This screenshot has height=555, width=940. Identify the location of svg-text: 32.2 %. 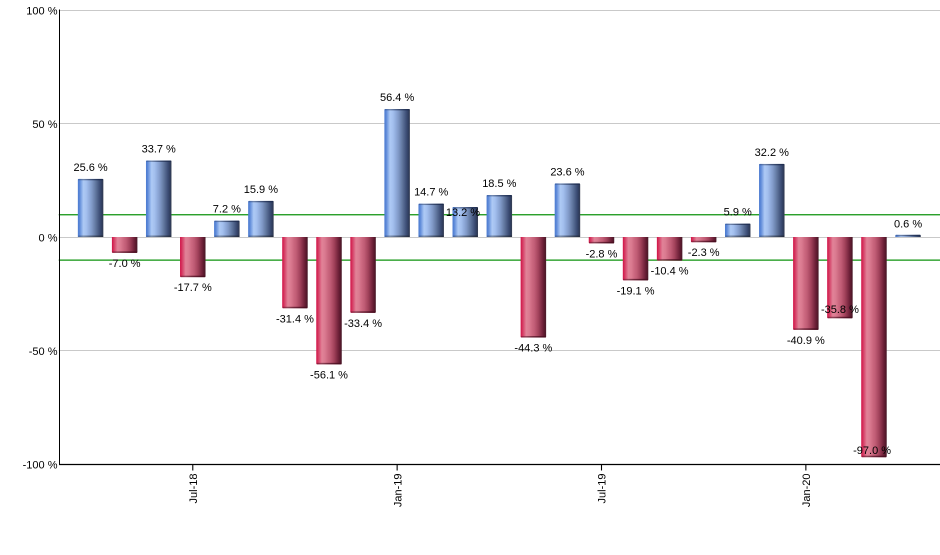
(772, 153).